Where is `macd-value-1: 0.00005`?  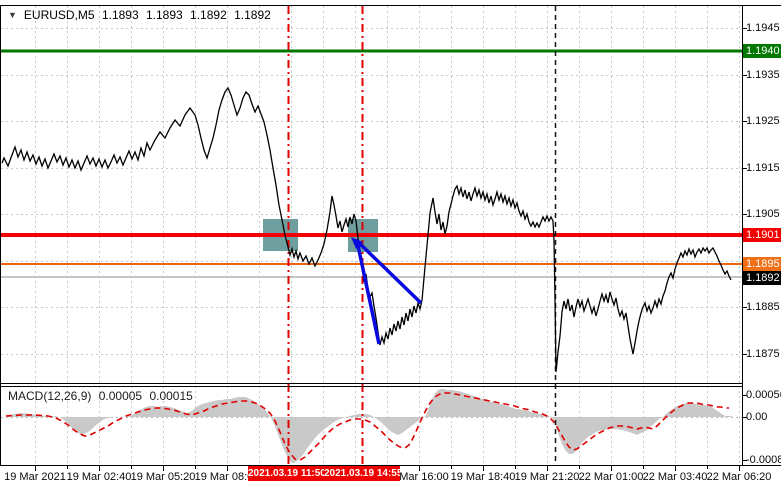
macd-value-1: 0.00005 is located at coordinates (120, 396).